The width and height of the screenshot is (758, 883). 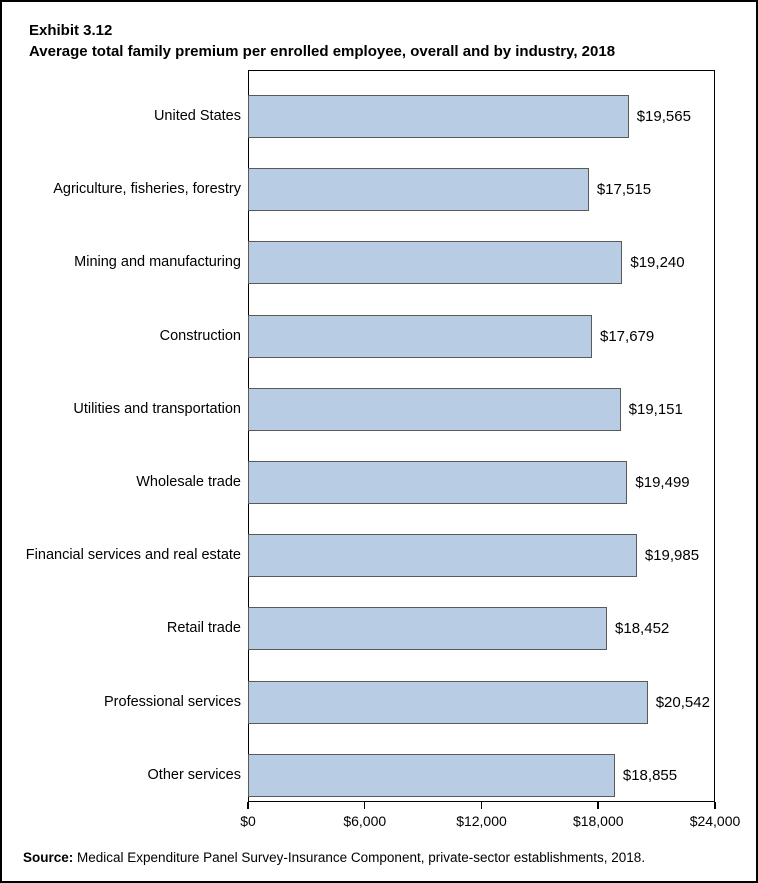 I want to click on bar-row: Mining and manufacturing $19,240, so click(x=379, y=252).